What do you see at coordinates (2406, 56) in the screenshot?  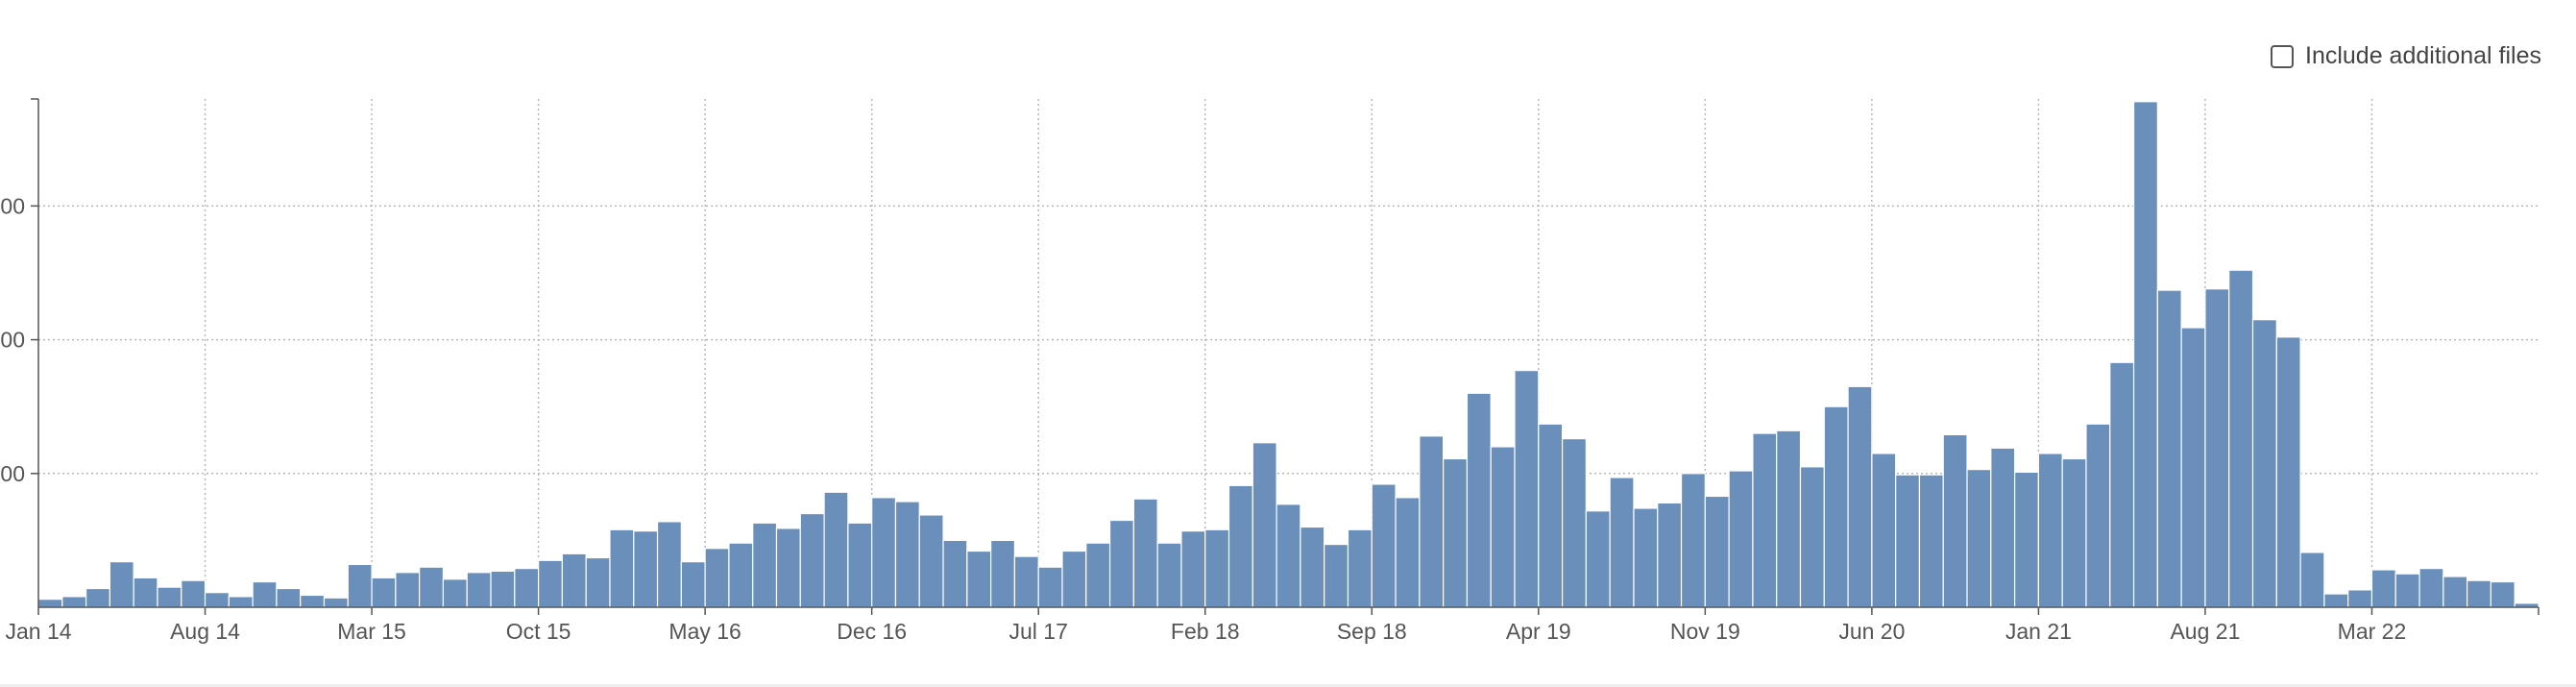 I see `include-additional-files-toggle: Include additional files` at bounding box center [2406, 56].